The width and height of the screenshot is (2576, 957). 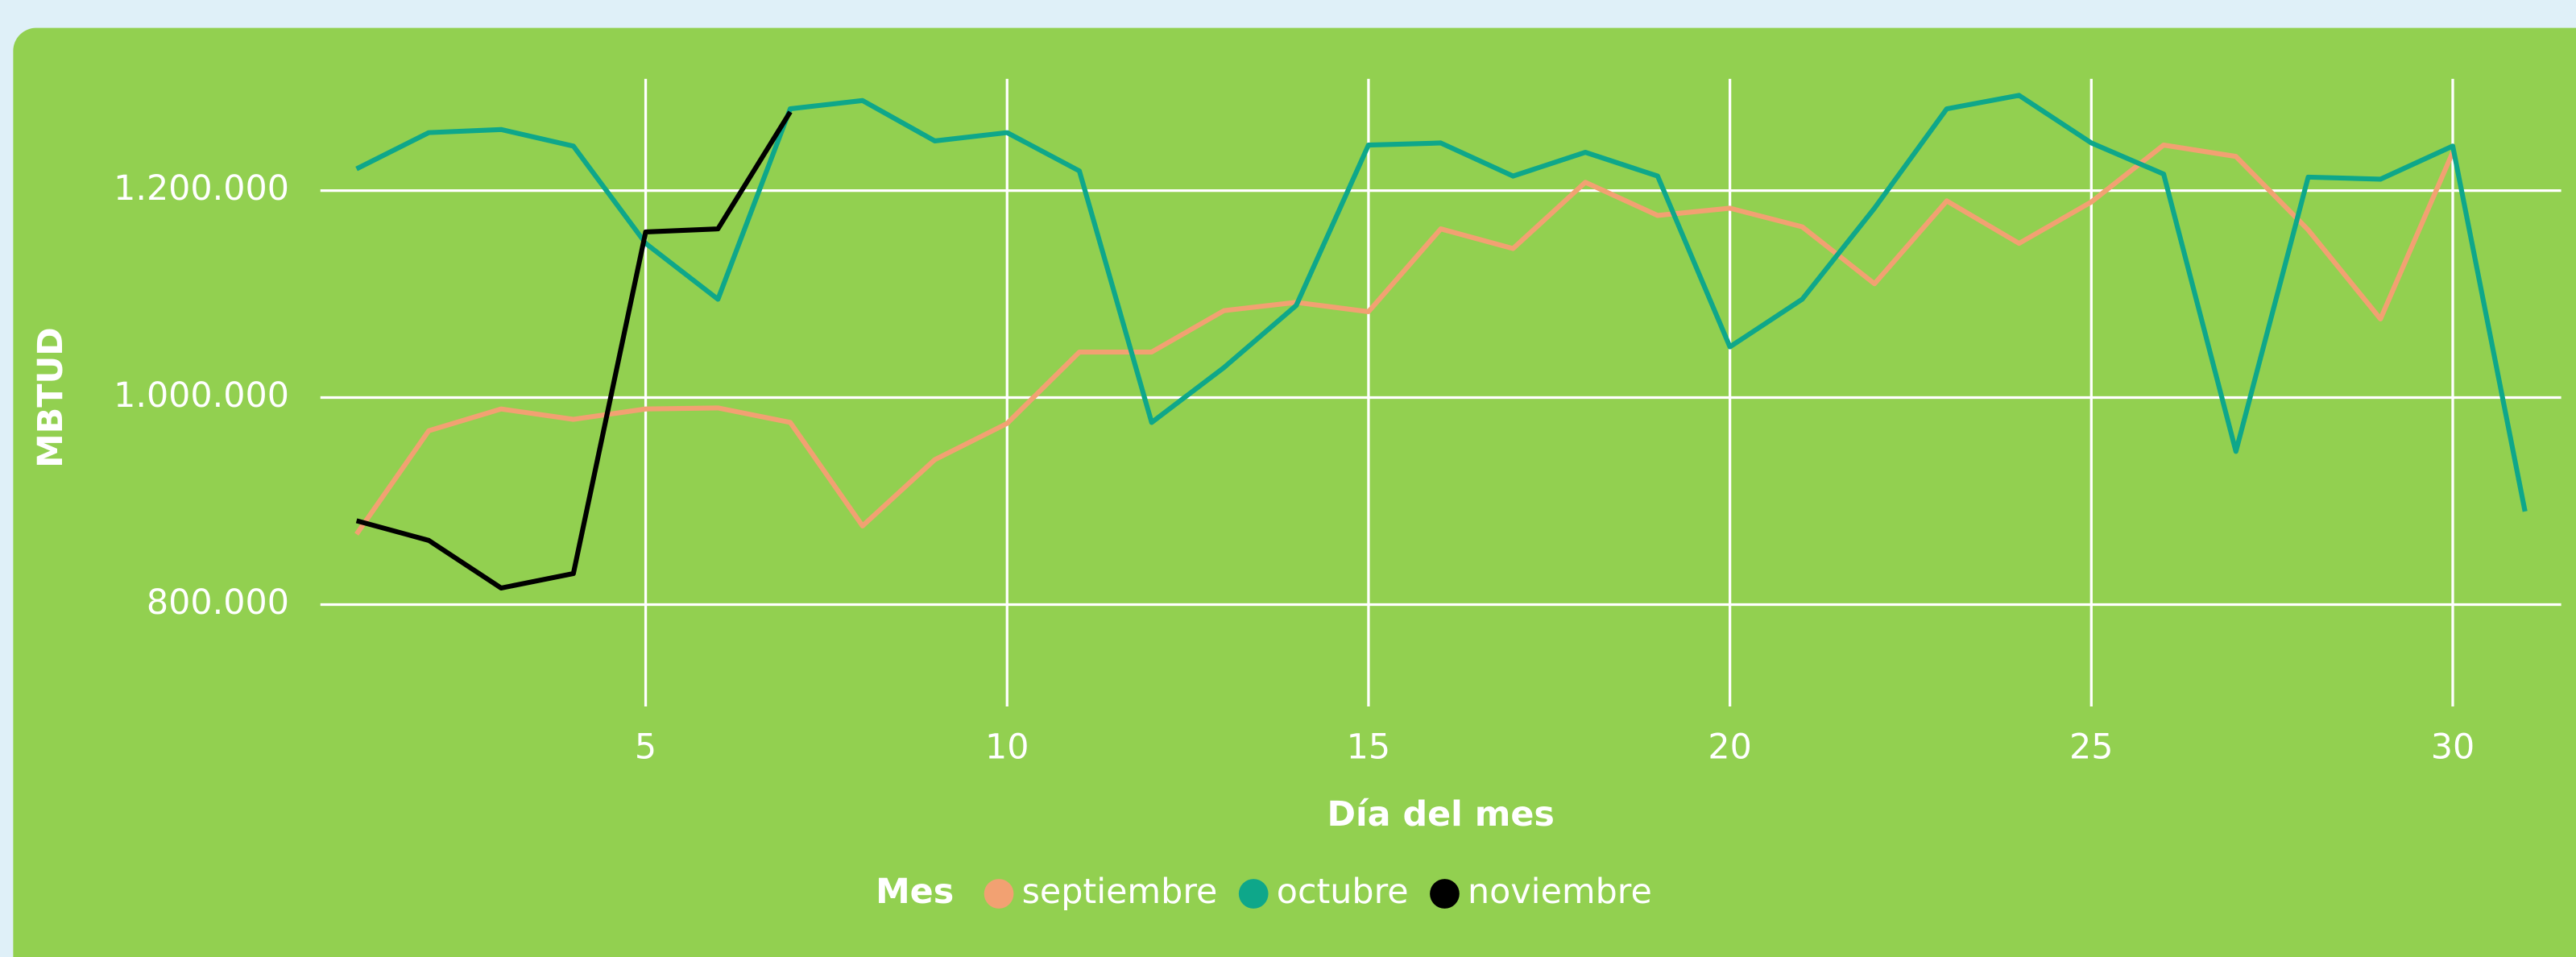 I want to click on x-axis-title: Día del mes, so click(x=1440, y=814).